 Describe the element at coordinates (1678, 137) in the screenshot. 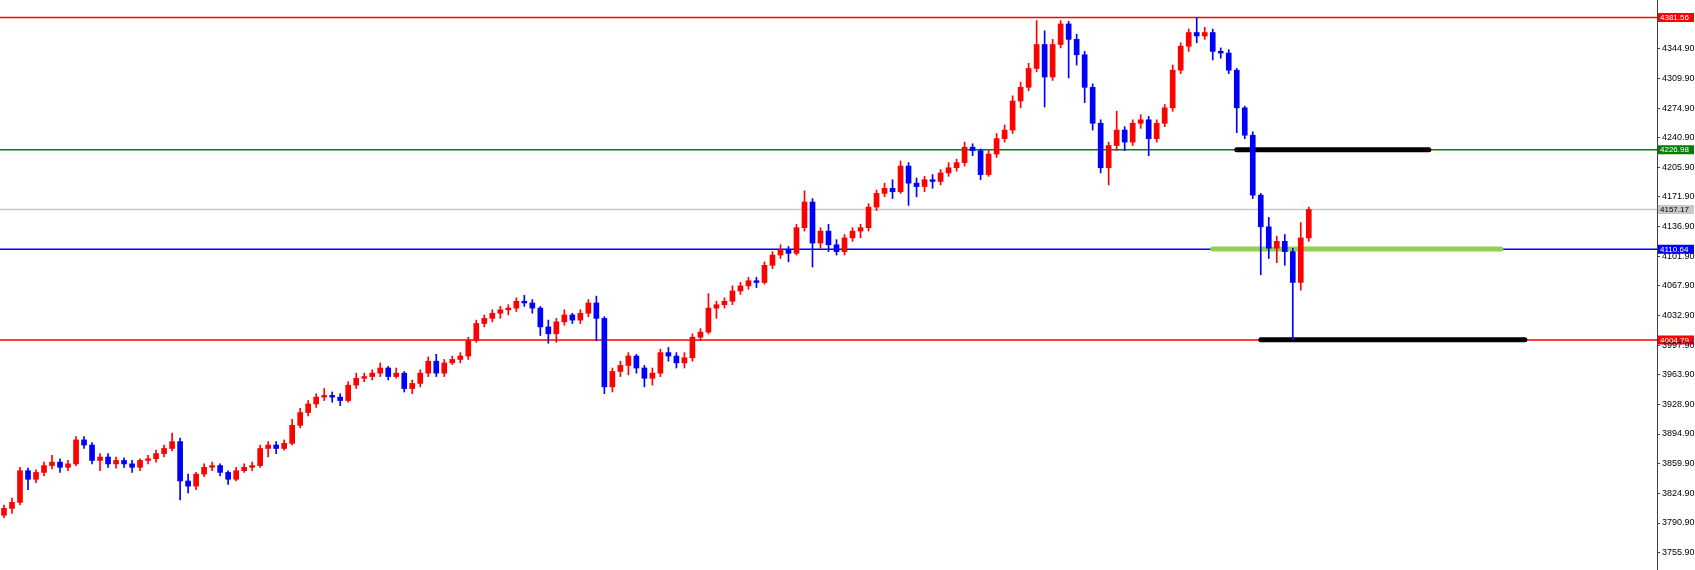

I see `y-tick-label: 4240.90` at that location.